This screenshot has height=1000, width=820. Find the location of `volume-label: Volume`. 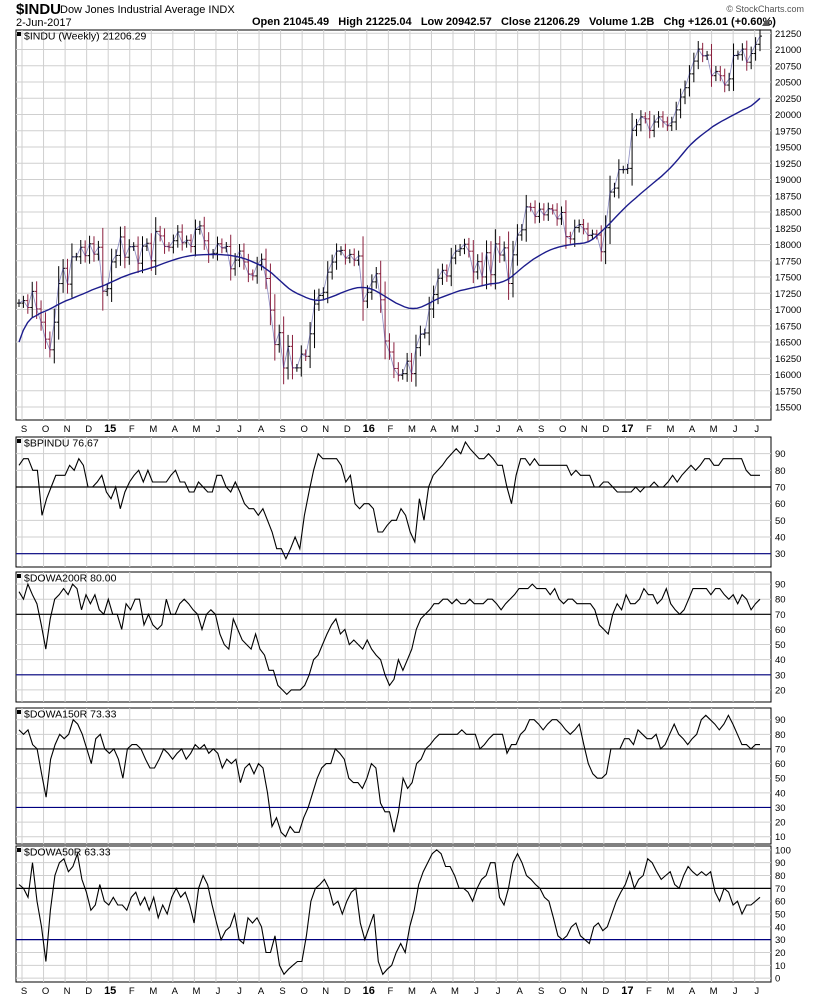

volume-label: Volume is located at coordinates (608, 22).